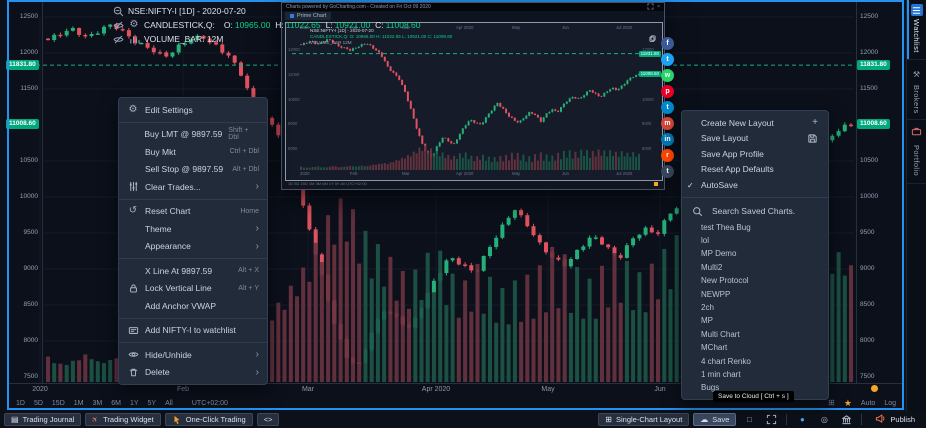  I want to click on trading-journal-button: ▤ Trading Journal, so click(43, 419).